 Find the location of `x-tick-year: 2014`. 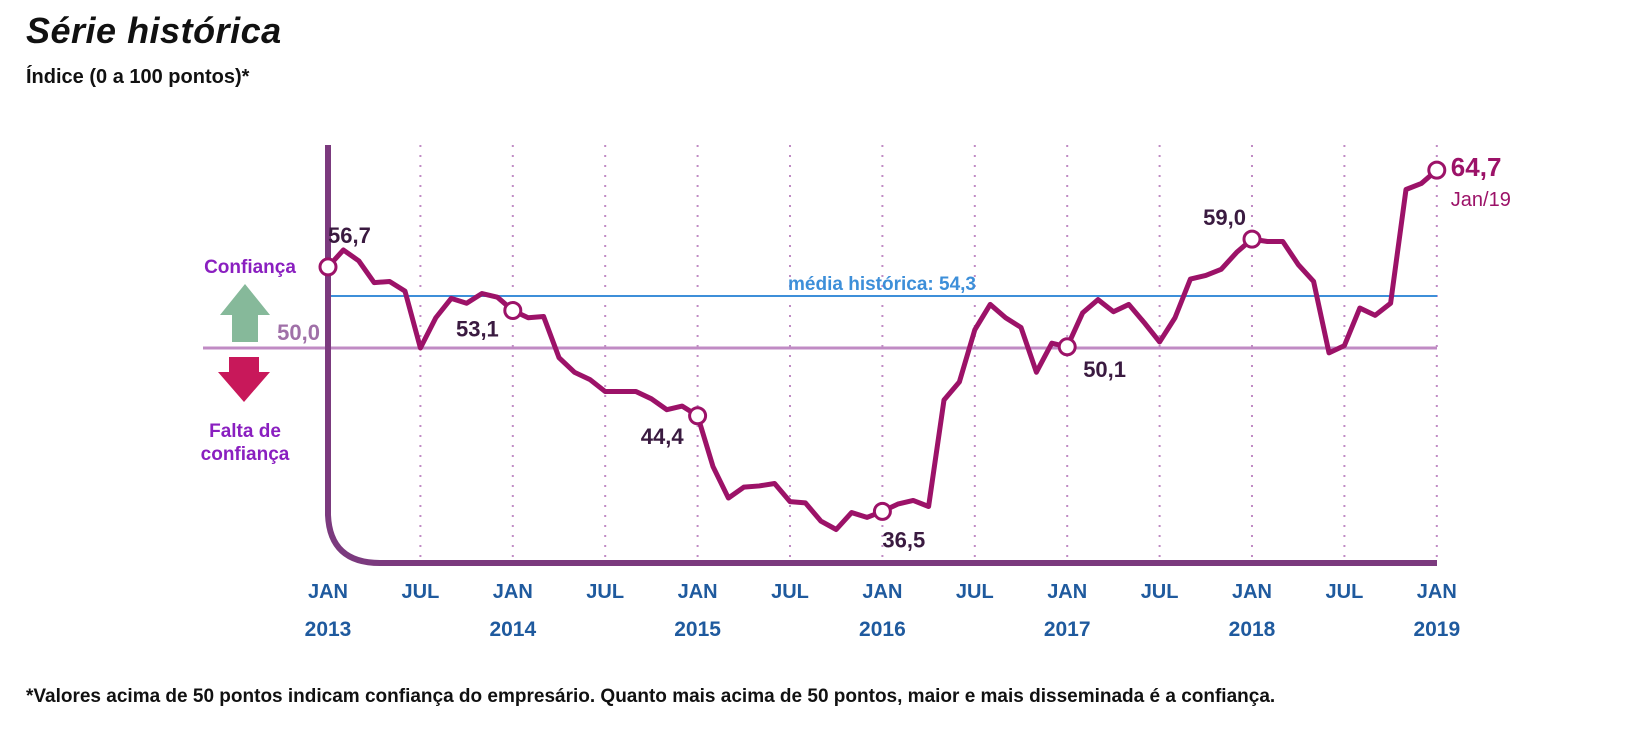

x-tick-year: 2014 is located at coordinates (512, 629).